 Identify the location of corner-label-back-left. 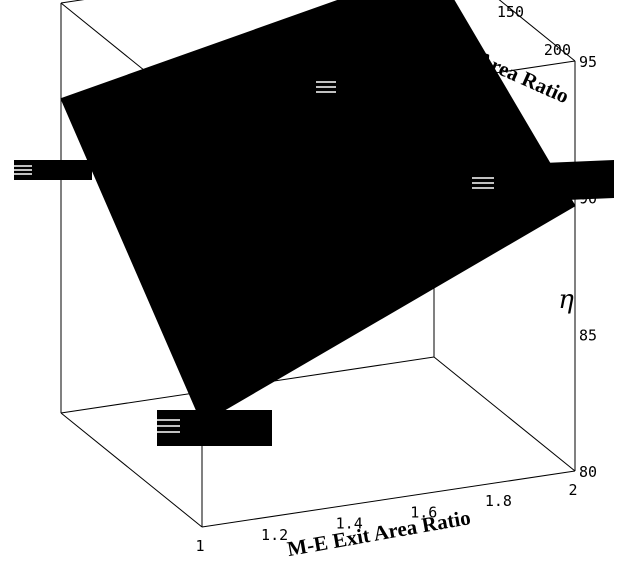
(53, 170).